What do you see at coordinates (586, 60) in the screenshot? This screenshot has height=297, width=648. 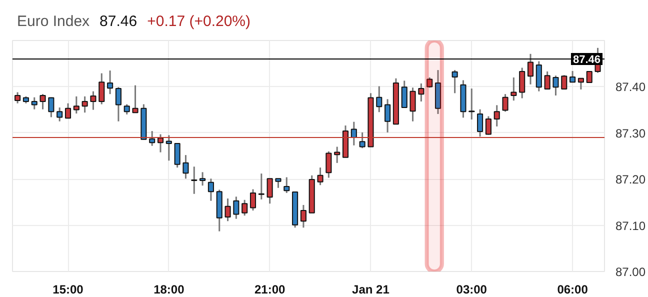 I see `ref-line-label: 87.46` at bounding box center [586, 60].